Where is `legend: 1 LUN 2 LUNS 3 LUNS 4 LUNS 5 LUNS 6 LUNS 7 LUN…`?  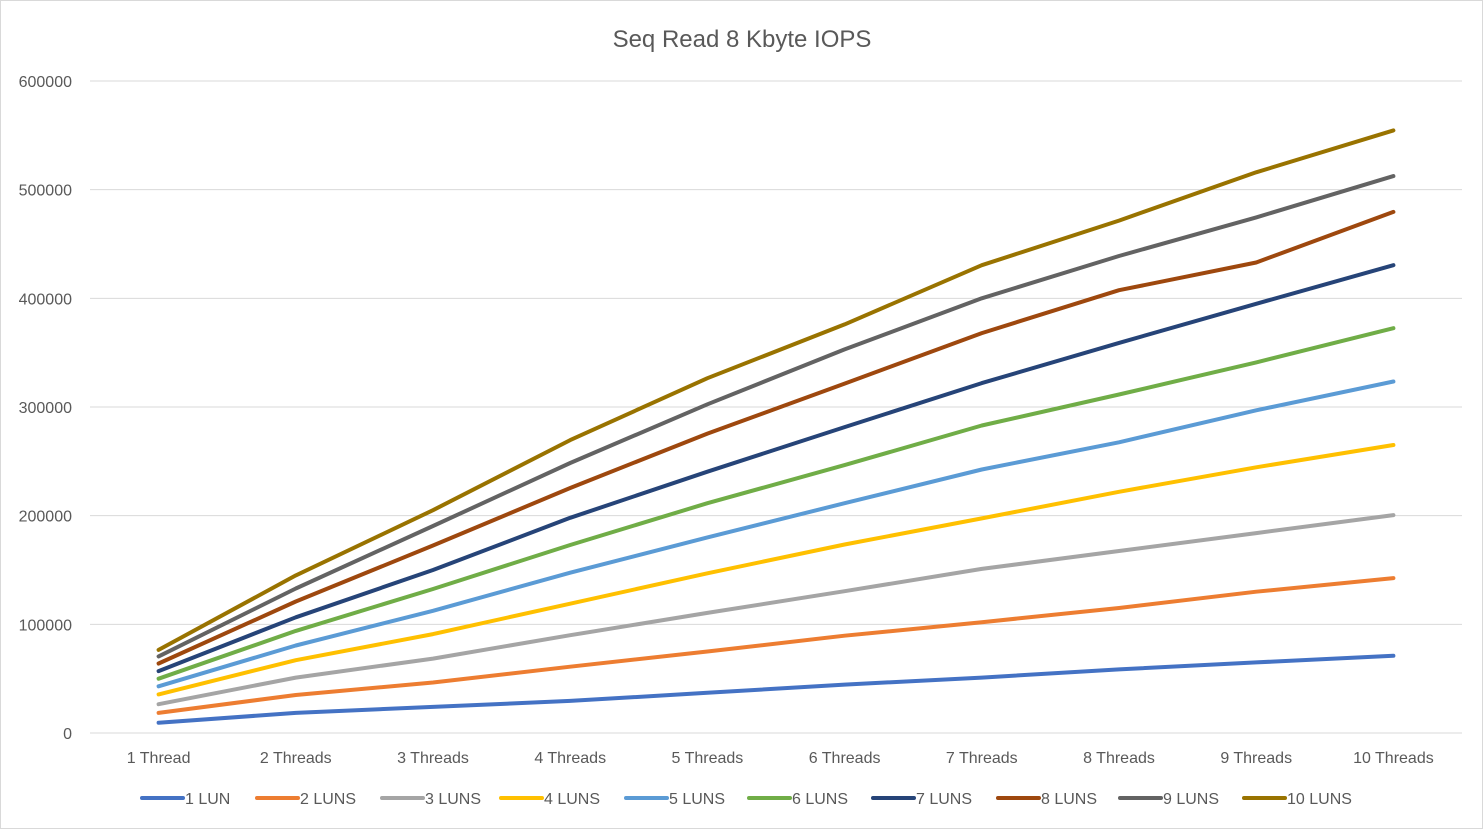 legend: 1 LUN 2 LUNS 3 LUNS 4 LUNS 5 LUNS 6 LUNS 7 LUN… is located at coordinates (746, 799).